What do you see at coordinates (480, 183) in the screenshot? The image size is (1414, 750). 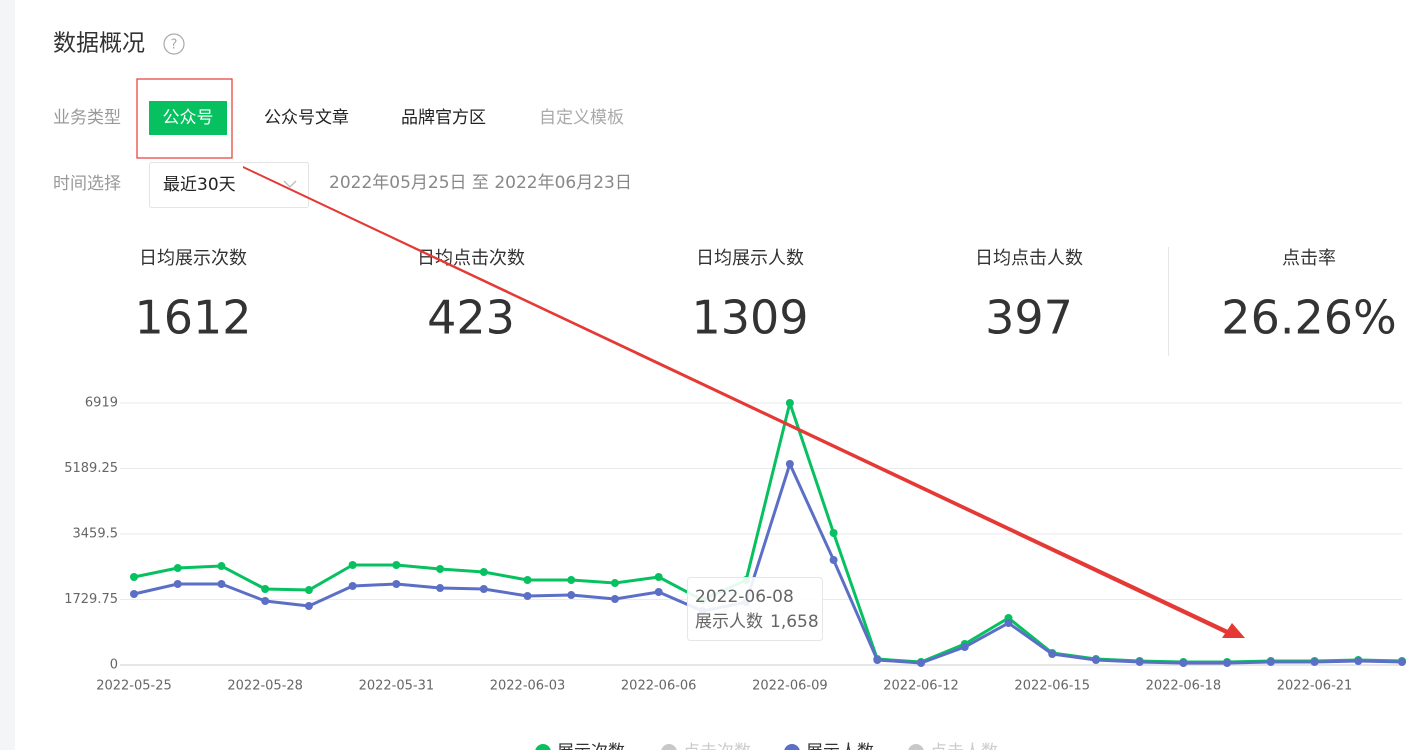 I see `date-range: 2022年05月25日 至 2022年06月23日` at bounding box center [480, 183].